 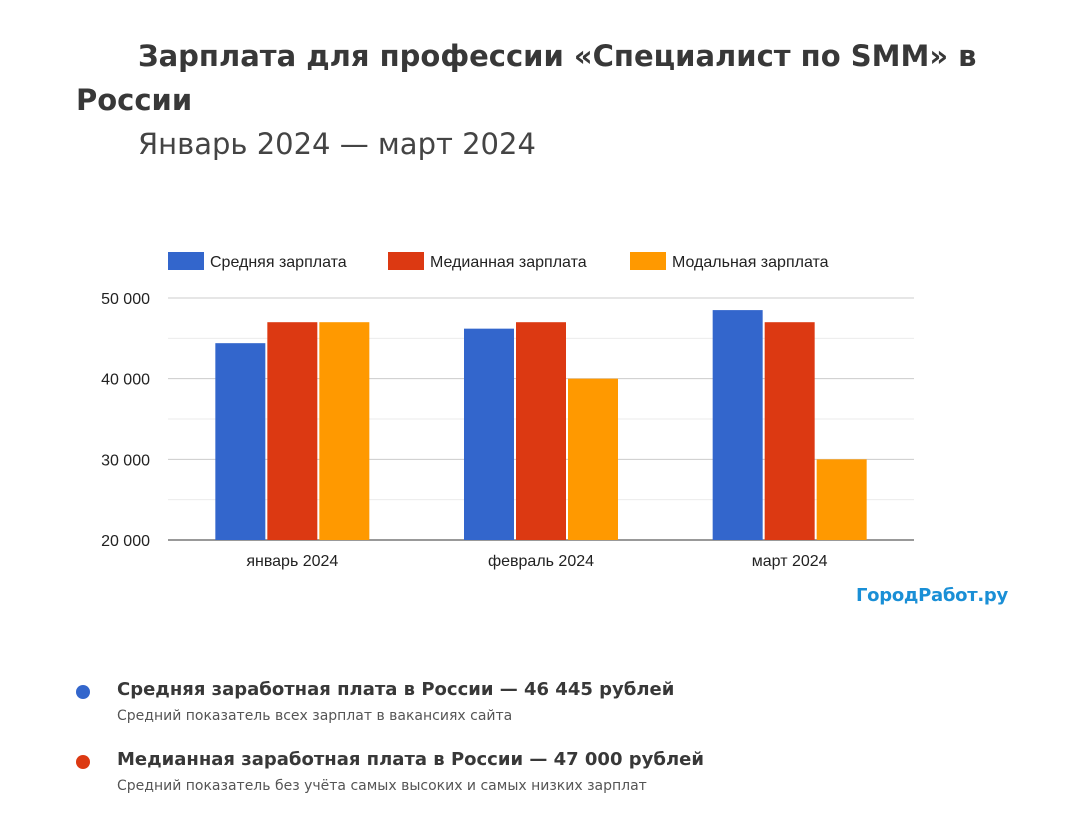 I want to click on legend-label-1: Средняя зарплата, so click(x=278, y=262).